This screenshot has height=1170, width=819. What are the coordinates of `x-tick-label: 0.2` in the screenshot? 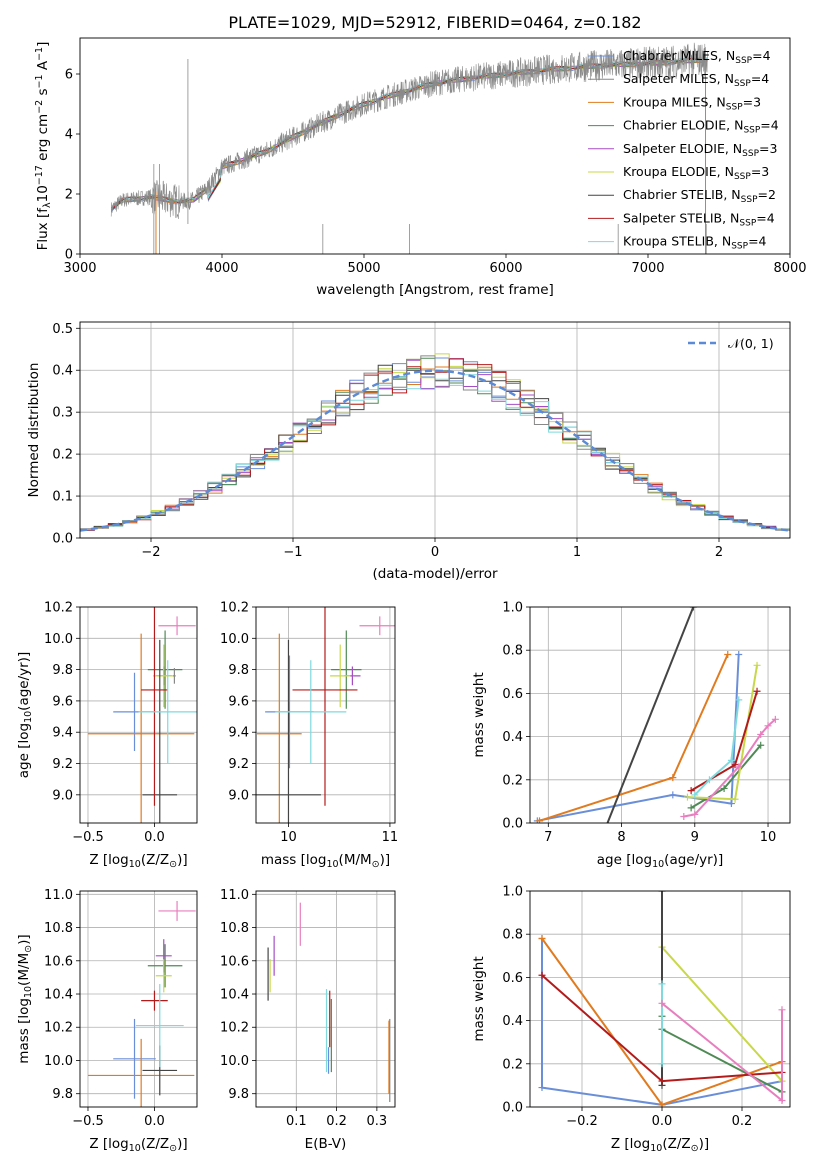 It's located at (336, 1121).